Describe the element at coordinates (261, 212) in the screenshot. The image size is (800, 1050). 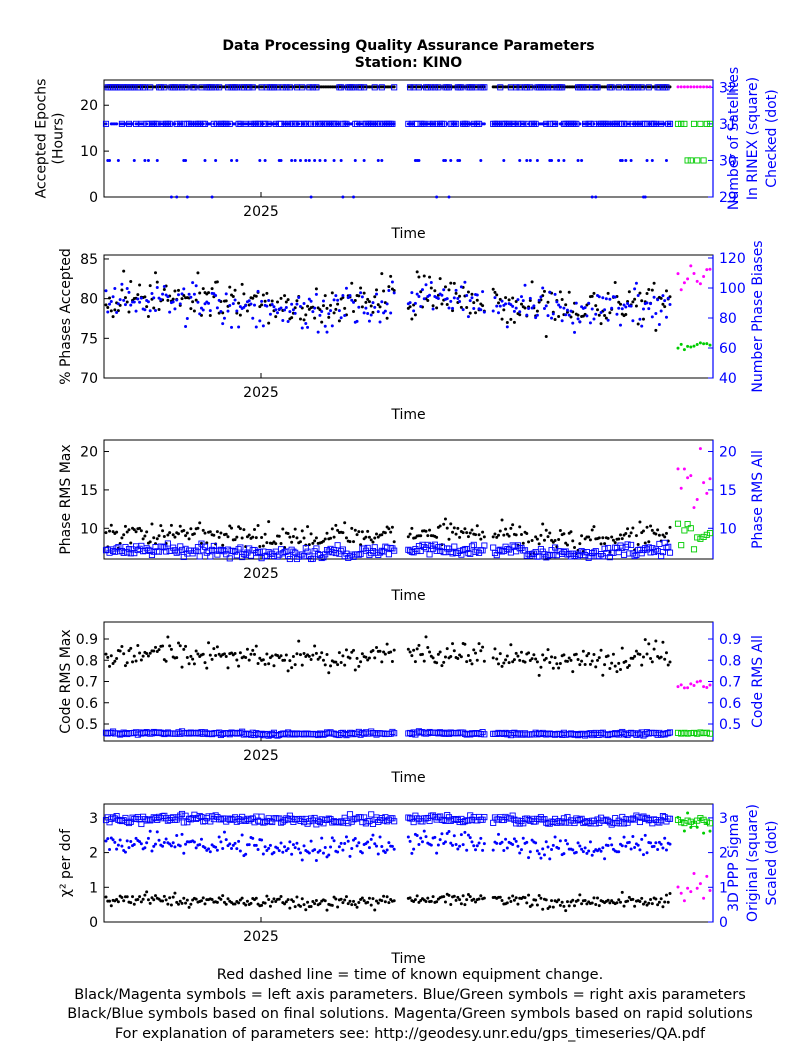
I see `x-tick-label: 2025` at that location.